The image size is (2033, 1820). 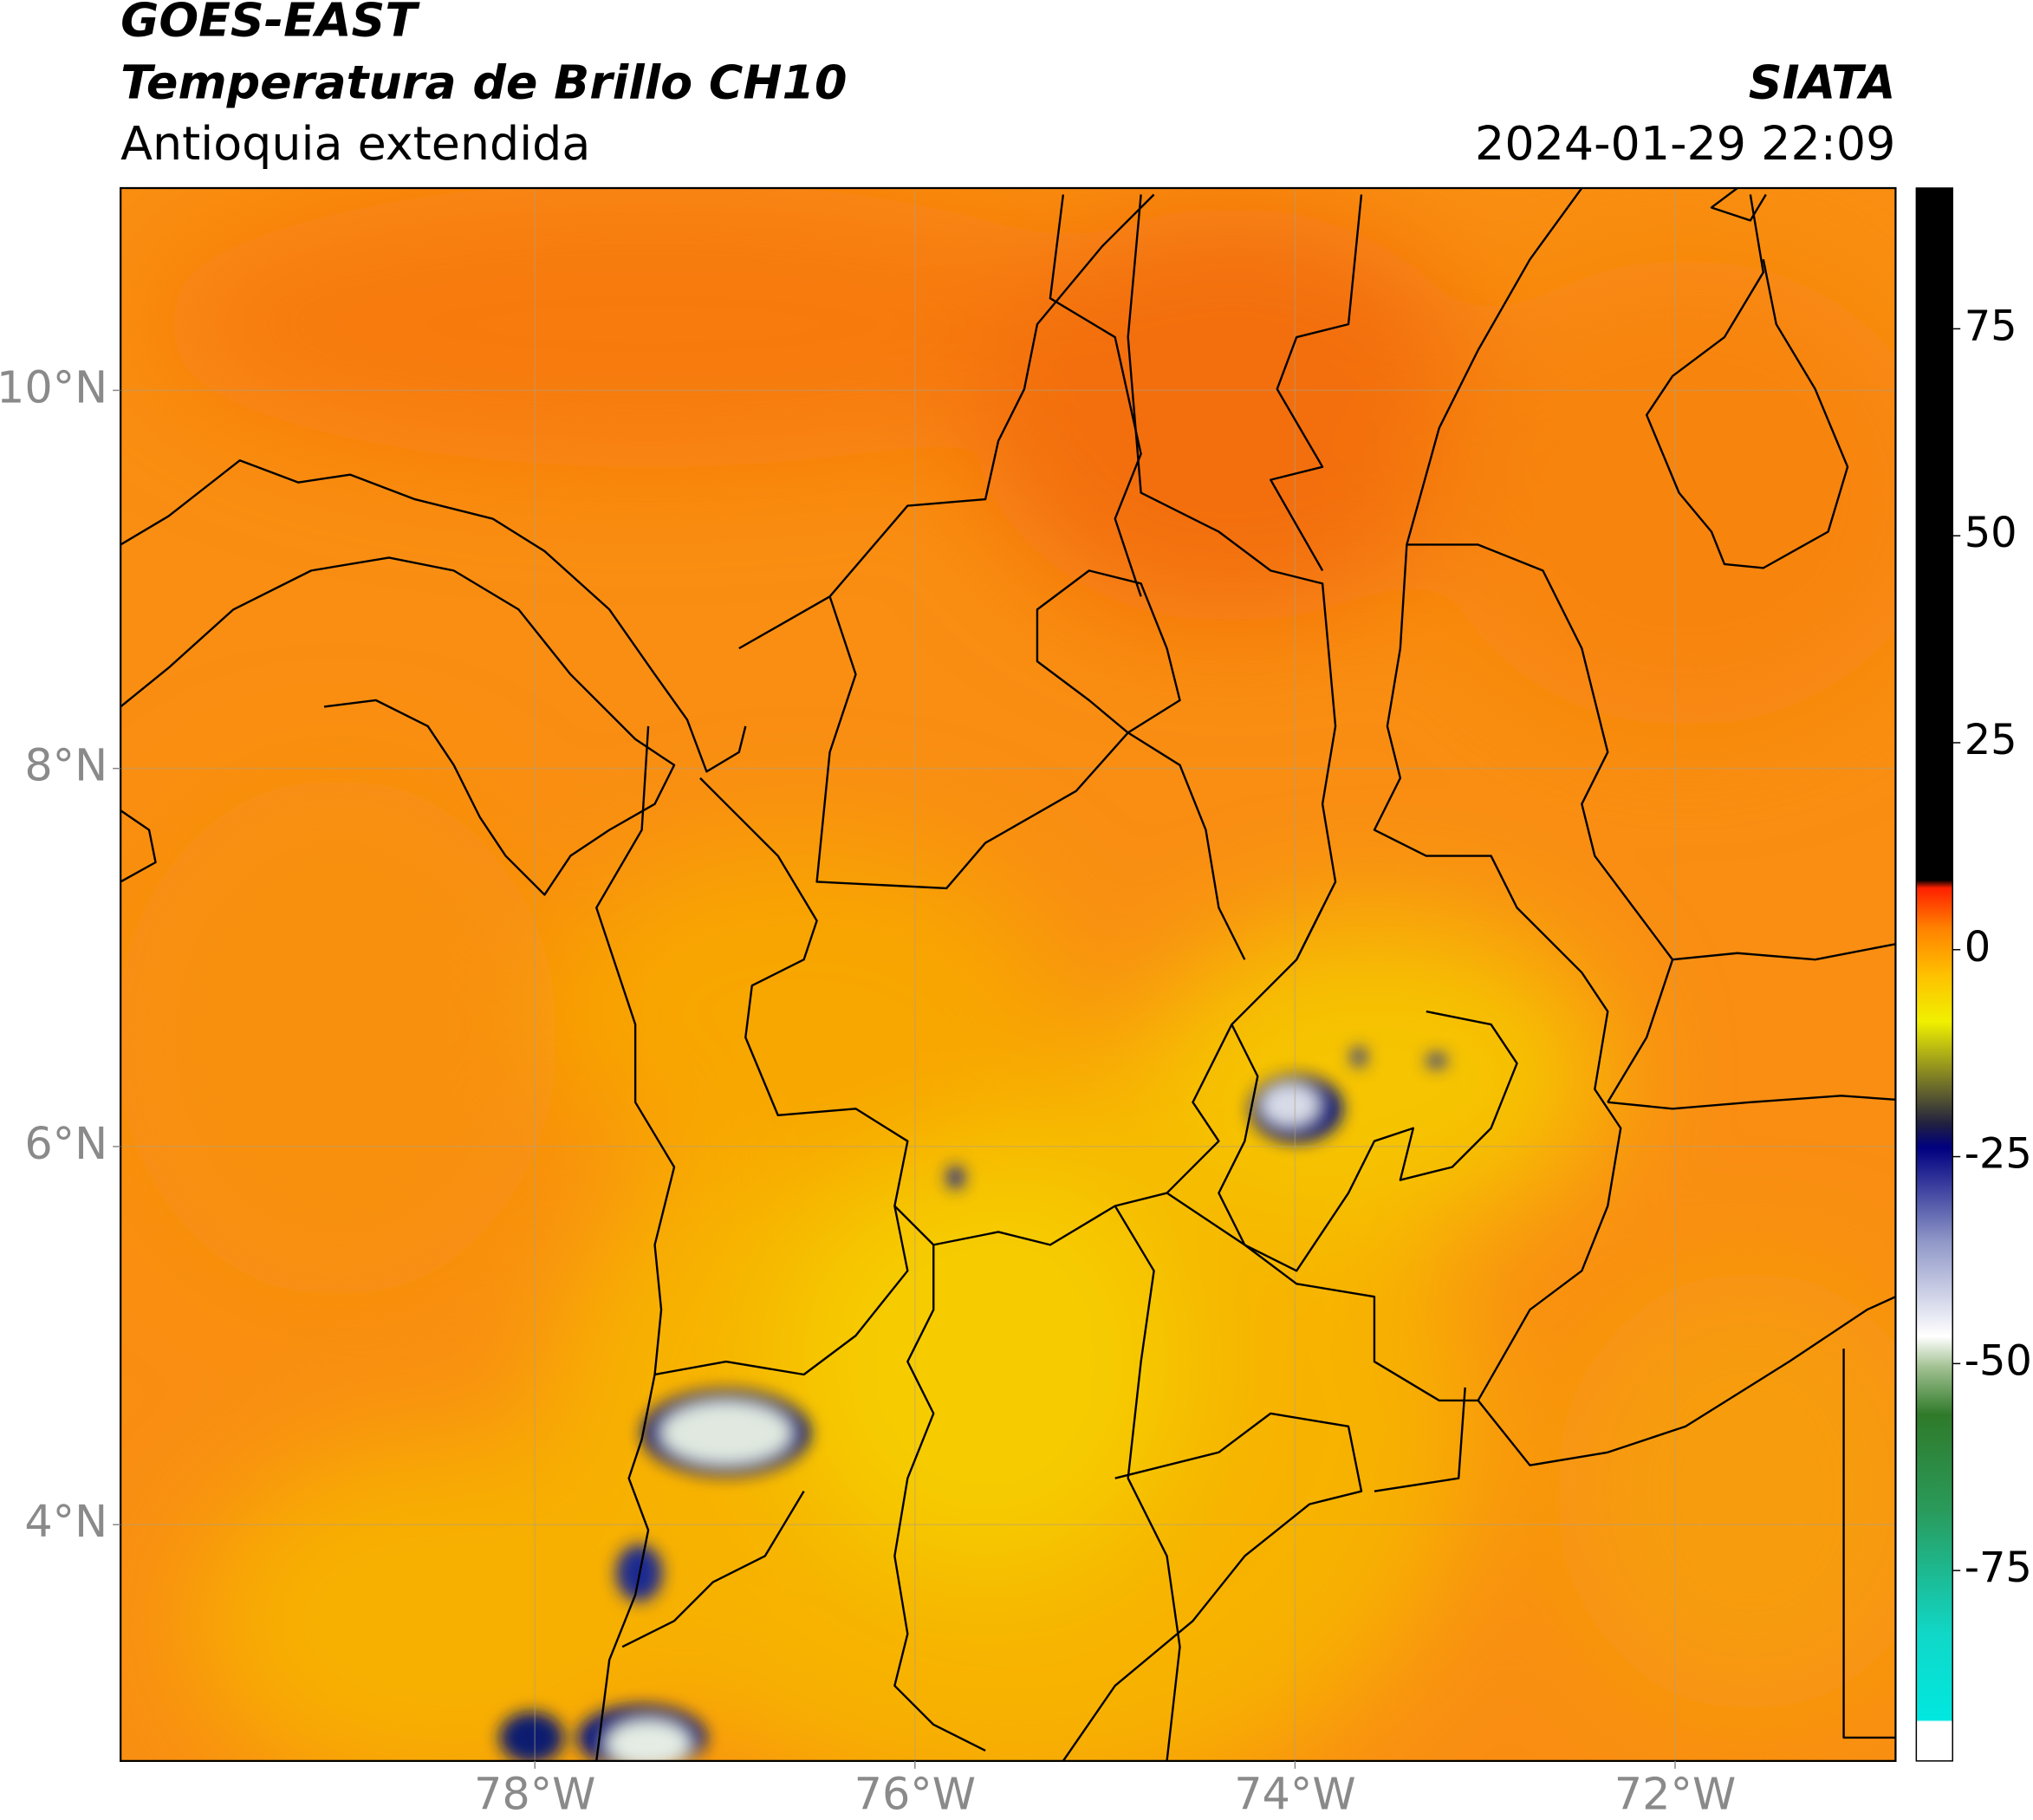 What do you see at coordinates (270, 24) in the screenshot?
I see `title: GOES-EAST` at bounding box center [270, 24].